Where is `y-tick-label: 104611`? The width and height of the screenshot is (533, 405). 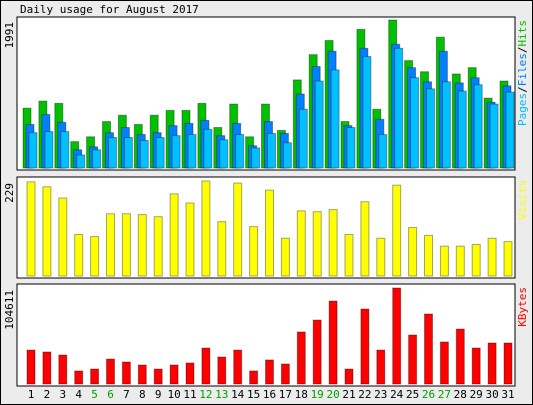 y-tick-label: 104611 is located at coordinates (9, 310).